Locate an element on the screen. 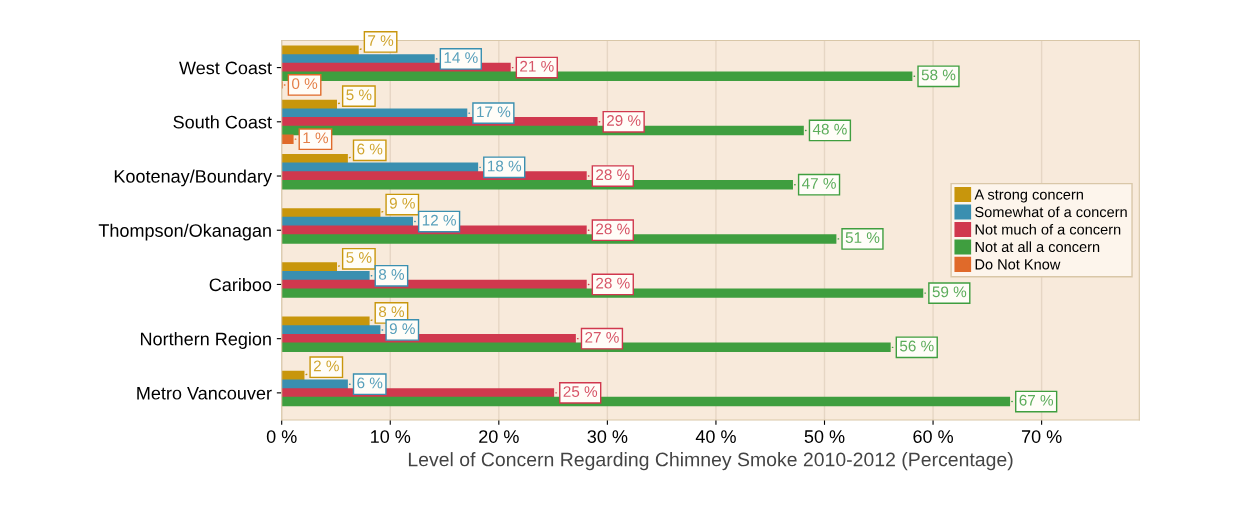 The height and width of the screenshot is (506, 1252). y-tick-label: Northern Region is located at coordinates (205, 340).